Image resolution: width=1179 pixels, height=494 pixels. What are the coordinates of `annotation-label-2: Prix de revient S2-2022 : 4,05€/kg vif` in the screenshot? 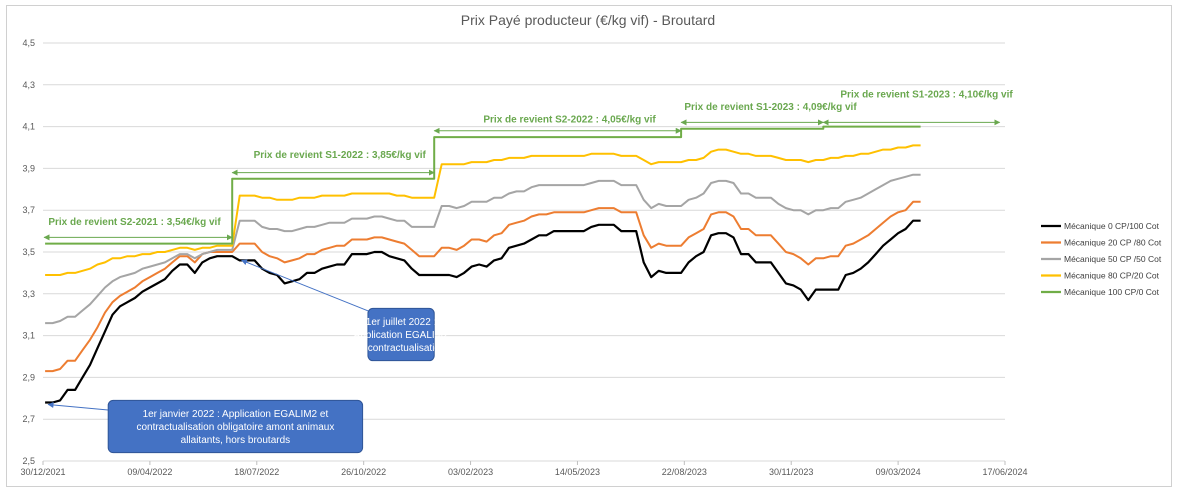 It's located at (569, 119).